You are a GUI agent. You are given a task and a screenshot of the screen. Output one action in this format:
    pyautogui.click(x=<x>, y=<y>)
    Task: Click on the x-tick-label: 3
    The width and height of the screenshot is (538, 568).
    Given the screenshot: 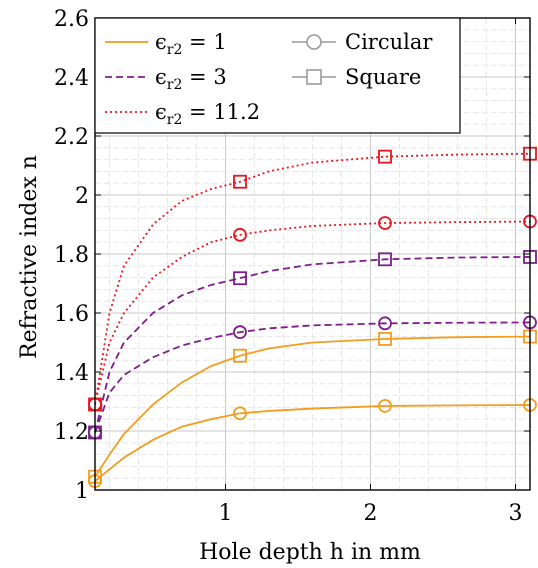 What is the action you would take?
    pyautogui.click(x=516, y=513)
    